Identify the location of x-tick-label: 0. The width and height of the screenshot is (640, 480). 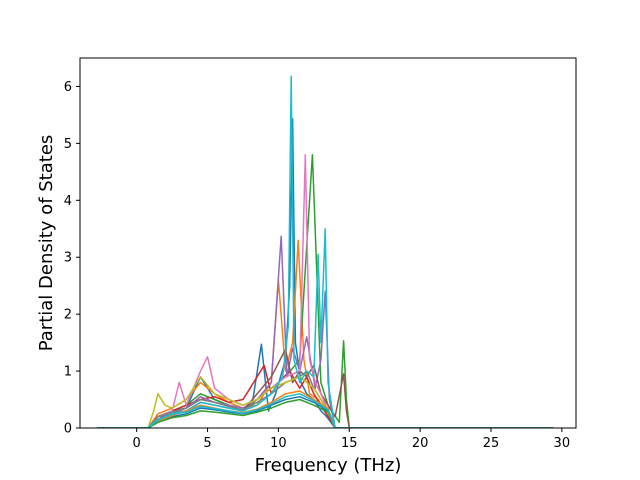
(137, 443).